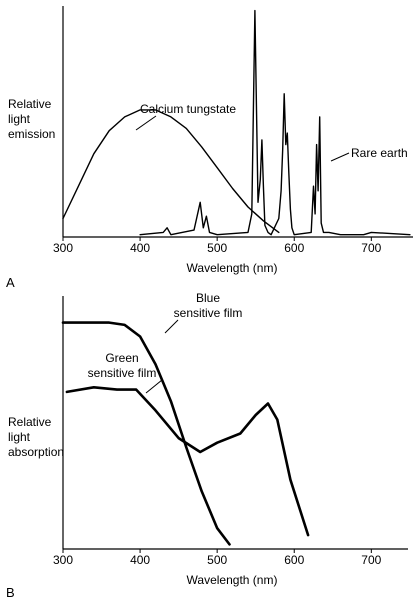 This screenshot has height=602, width=417. Describe the element at coordinates (187, 461) in the screenshot. I see `panel-b-series-green-sensitive-film` at that location.